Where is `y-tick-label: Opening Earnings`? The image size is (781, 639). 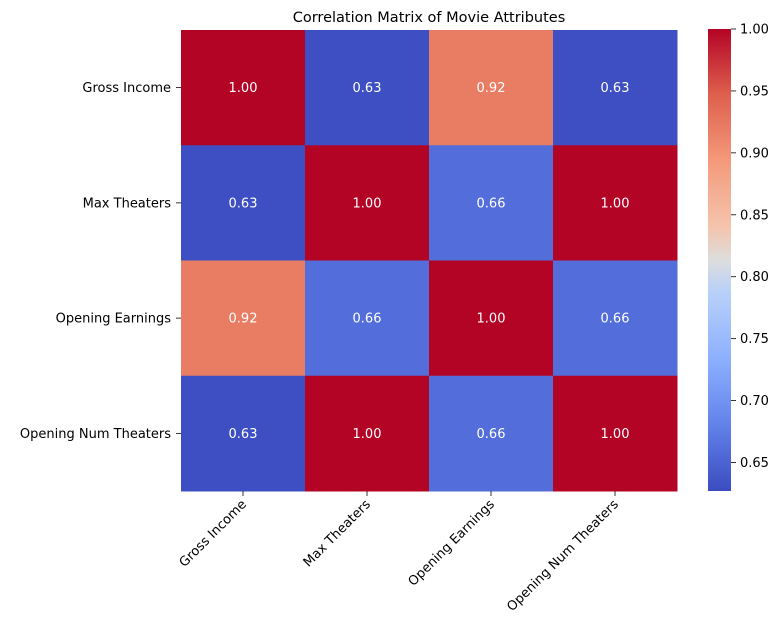
y-tick-label: Opening Earnings is located at coordinates (114, 319).